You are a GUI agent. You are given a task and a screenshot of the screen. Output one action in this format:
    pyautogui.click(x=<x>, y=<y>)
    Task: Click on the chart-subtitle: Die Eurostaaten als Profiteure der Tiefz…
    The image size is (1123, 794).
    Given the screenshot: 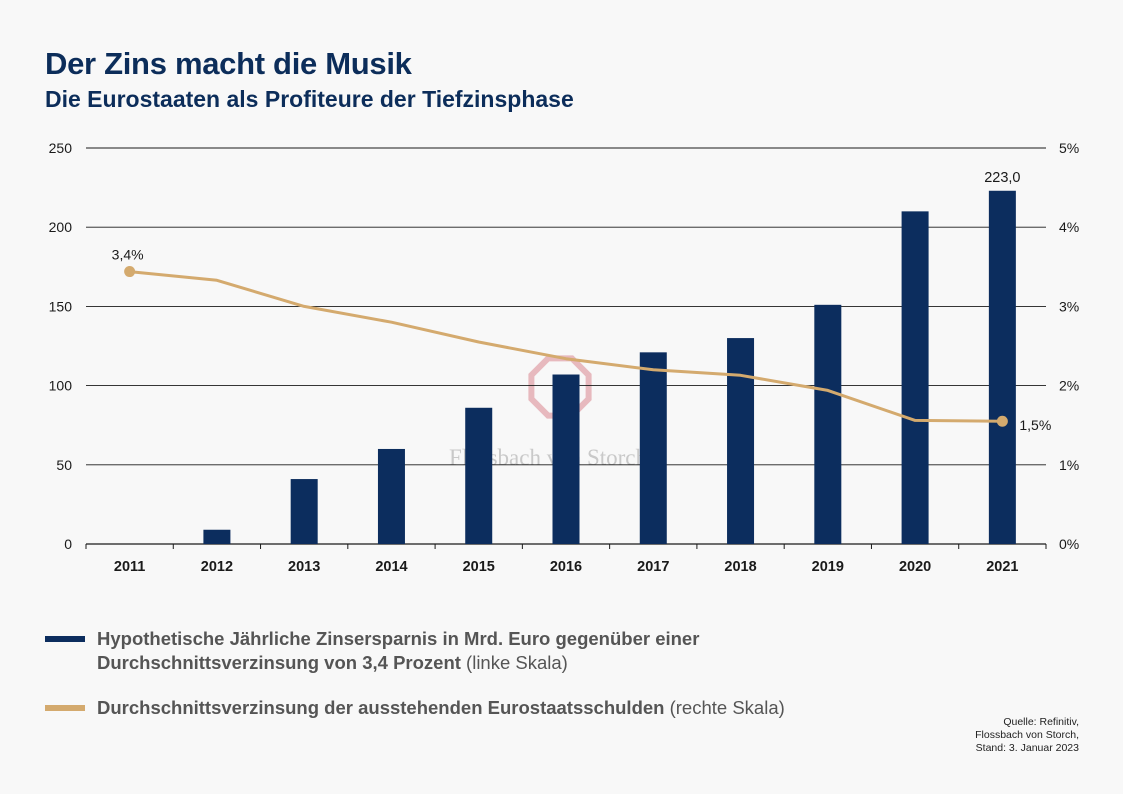 What is the action you would take?
    pyautogui.click(x=309, y=99)
    